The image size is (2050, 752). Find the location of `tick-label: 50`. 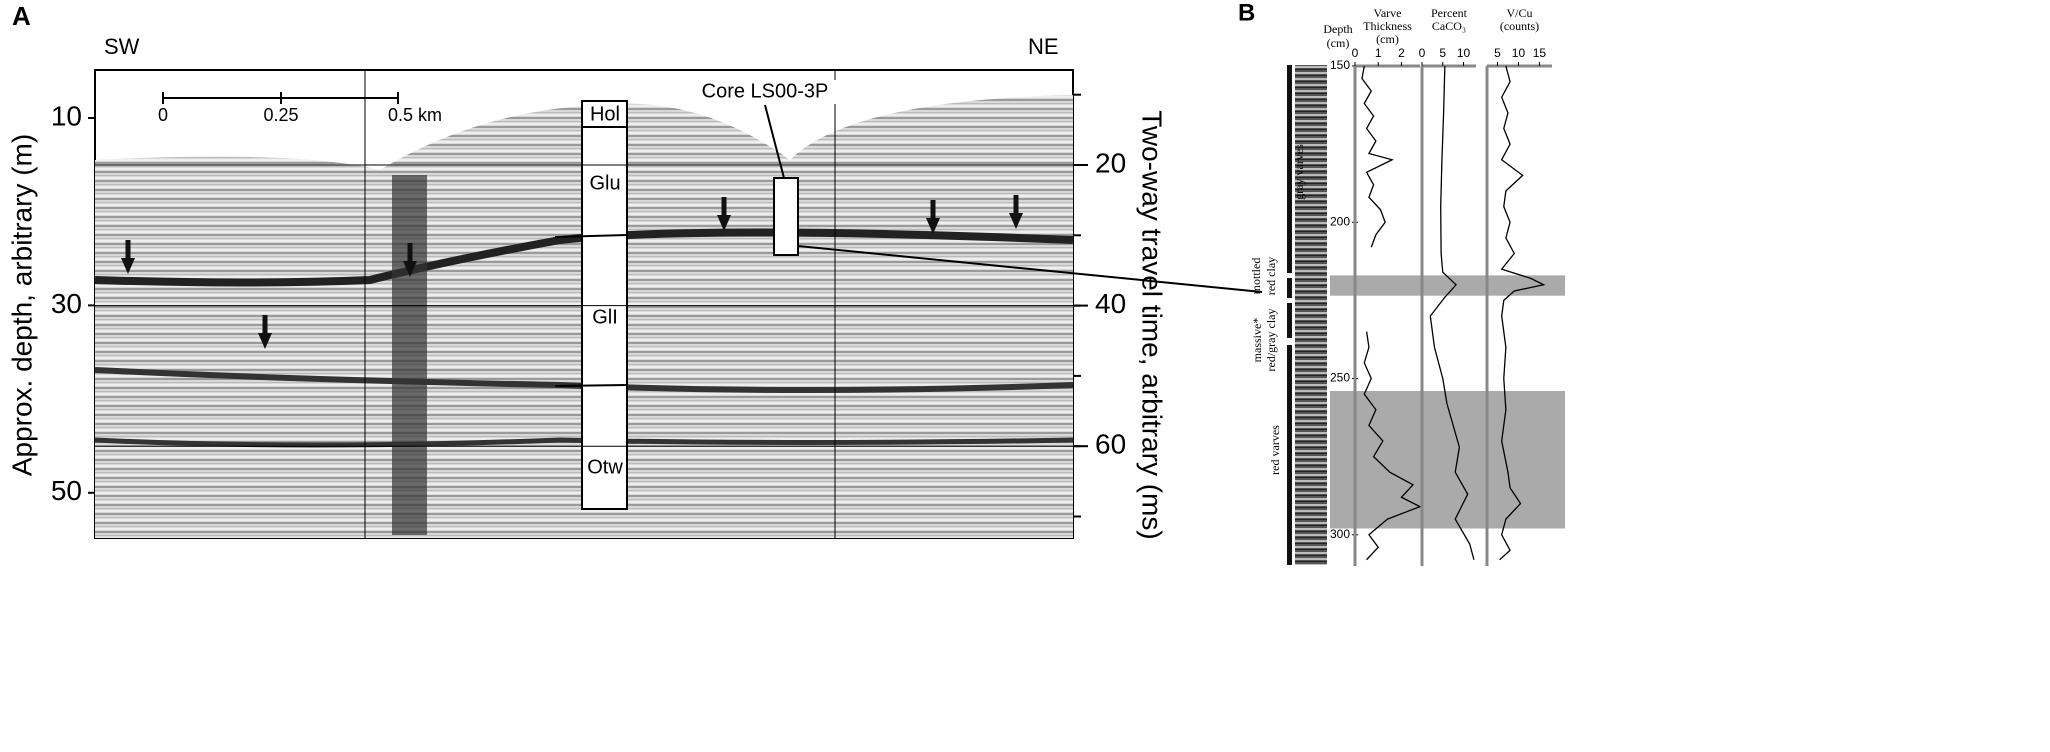

tick-label: 50 is located at coordinates (66, 490).